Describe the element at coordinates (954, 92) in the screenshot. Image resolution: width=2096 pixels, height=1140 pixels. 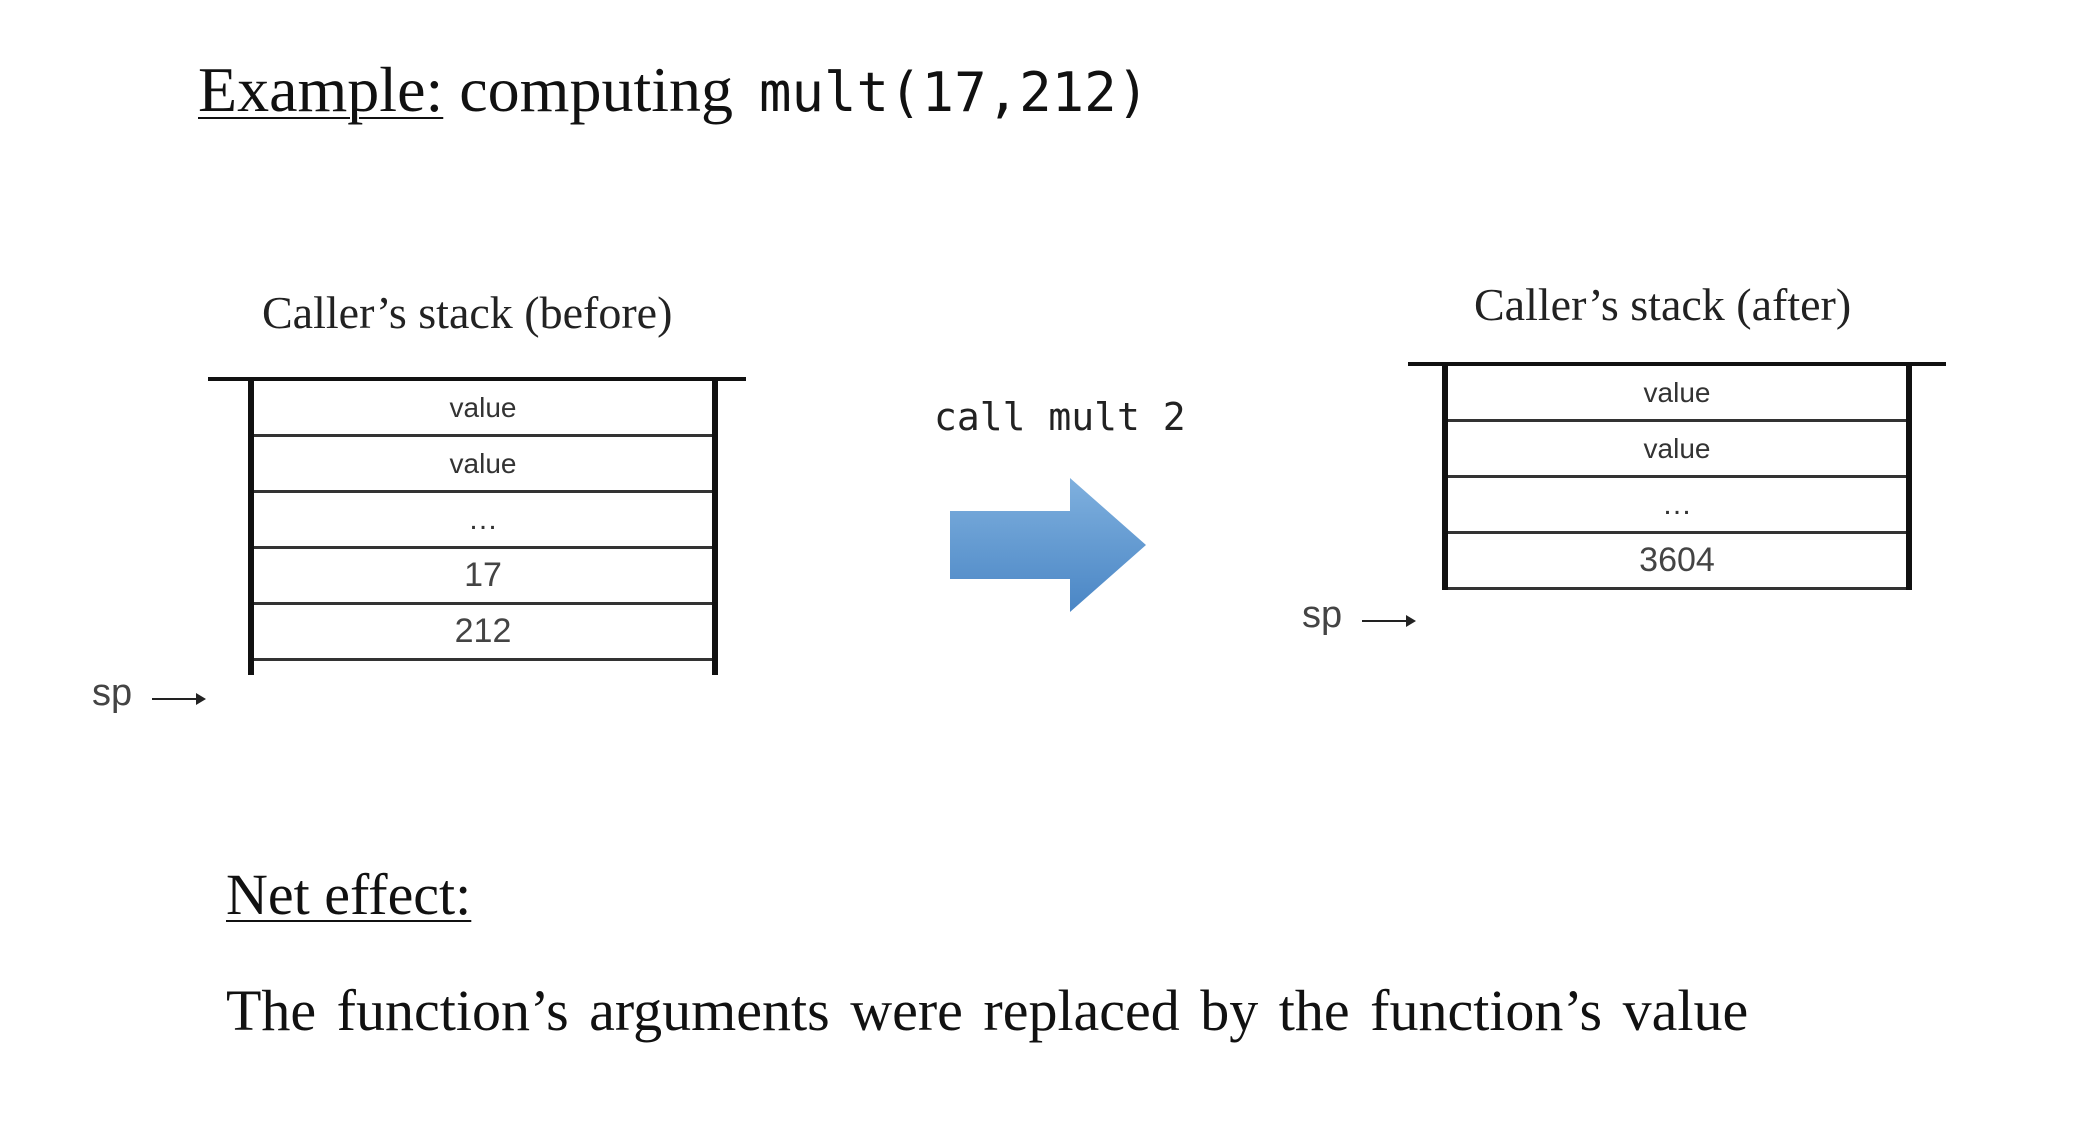
I see `title-code: mult(17,212)` at that location.